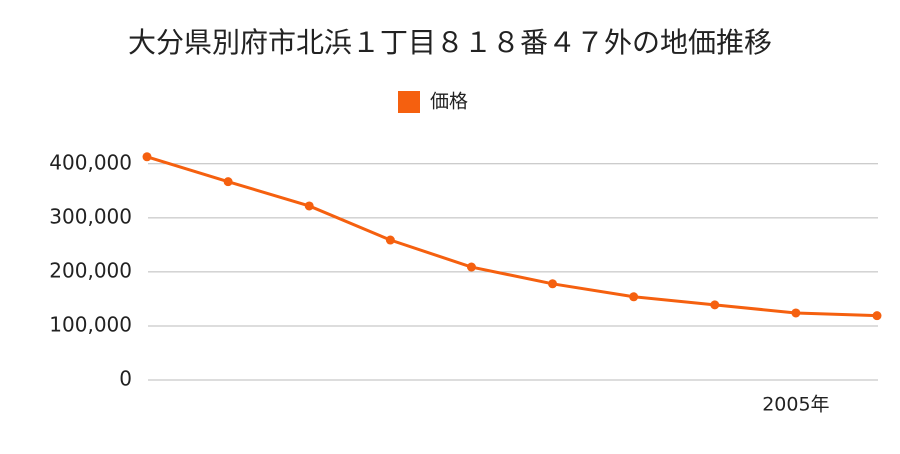 The width and height of the screenshot is (900, 454). Describe the element at coordinates (409, 102) in the screenshot. I see `legend-swatch` at that location.